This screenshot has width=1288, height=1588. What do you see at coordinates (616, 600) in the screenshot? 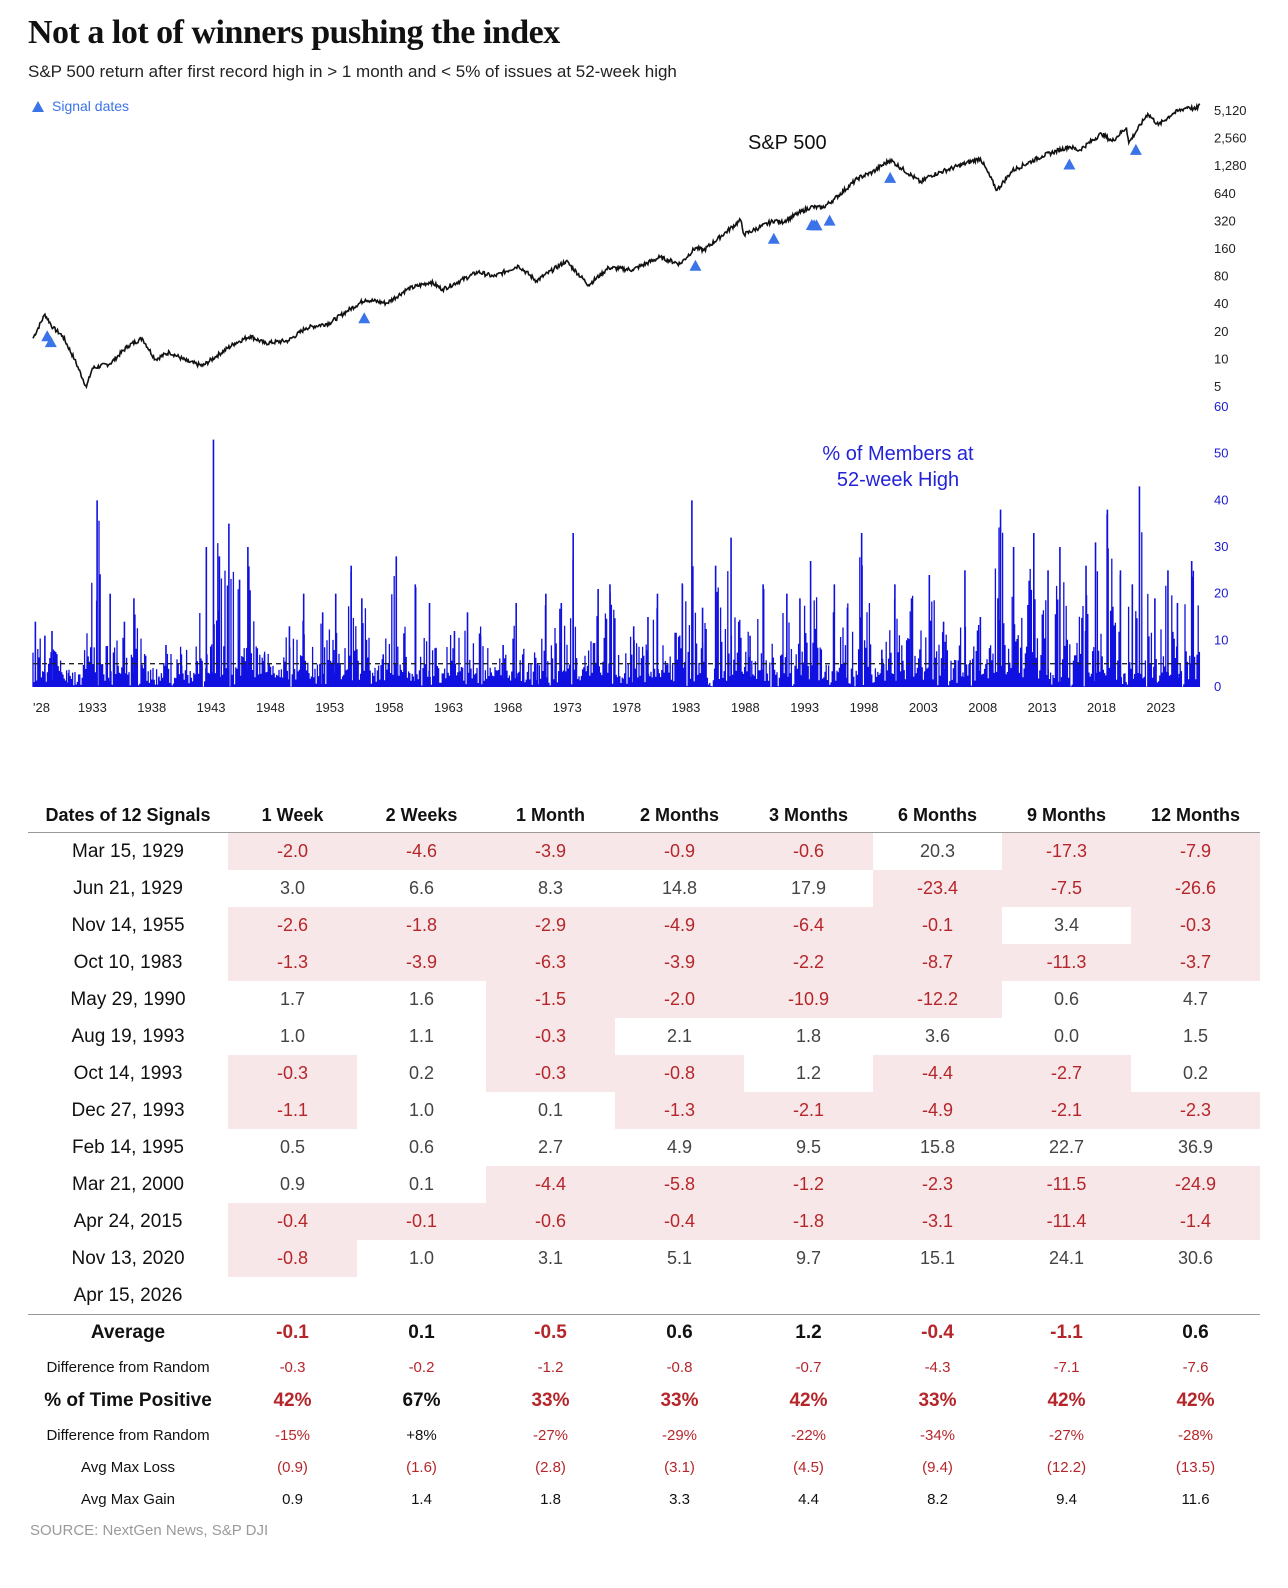
I see `breadth-bars` at bounding box center [616, 600].